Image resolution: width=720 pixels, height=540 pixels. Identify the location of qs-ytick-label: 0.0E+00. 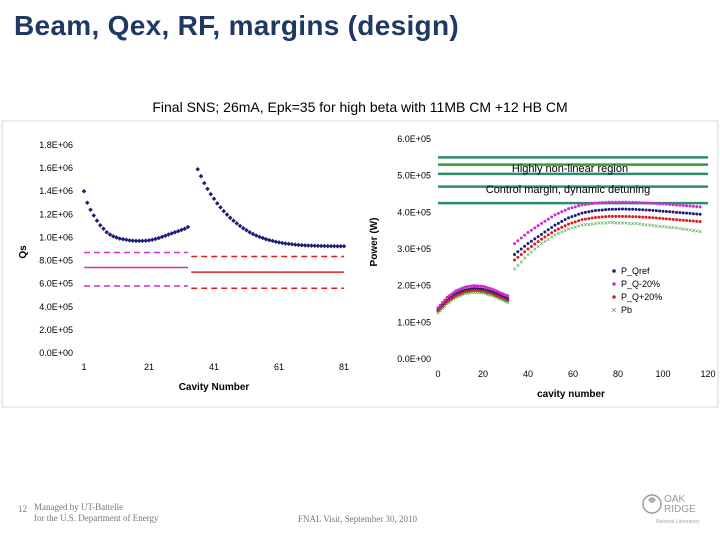
(56, 353).